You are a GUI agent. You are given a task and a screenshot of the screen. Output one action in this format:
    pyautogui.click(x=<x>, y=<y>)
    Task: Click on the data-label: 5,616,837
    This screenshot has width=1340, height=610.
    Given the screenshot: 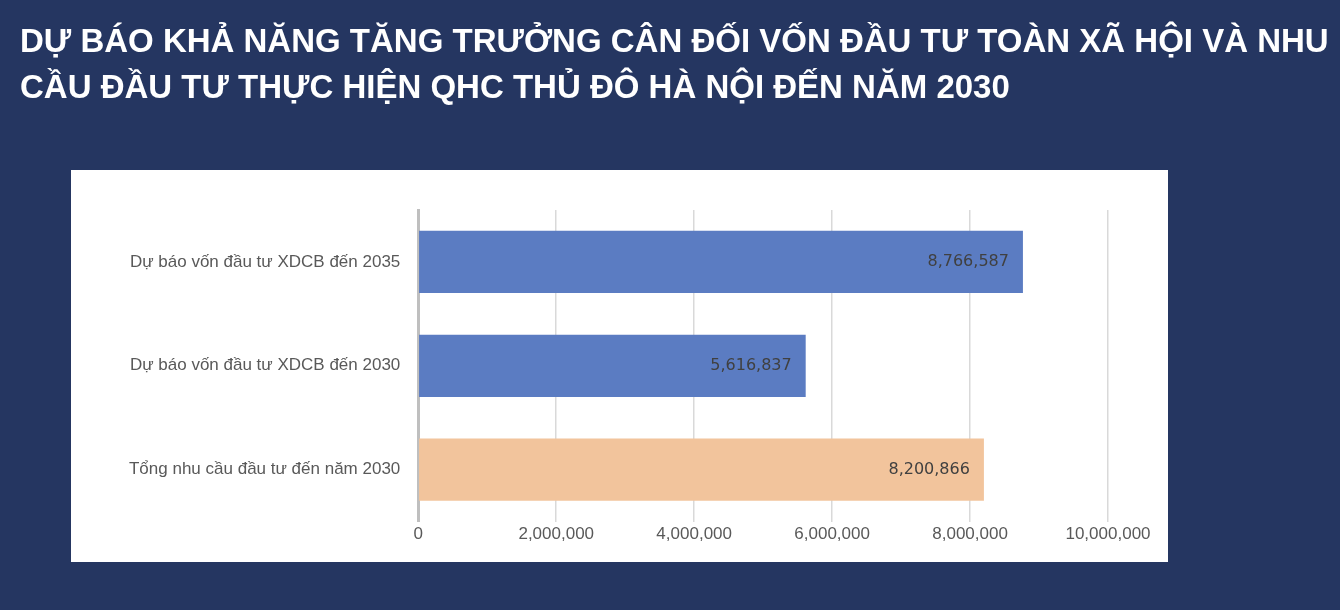 What is the action you would take?
    pyautogui.click(x=751, y=364)
    